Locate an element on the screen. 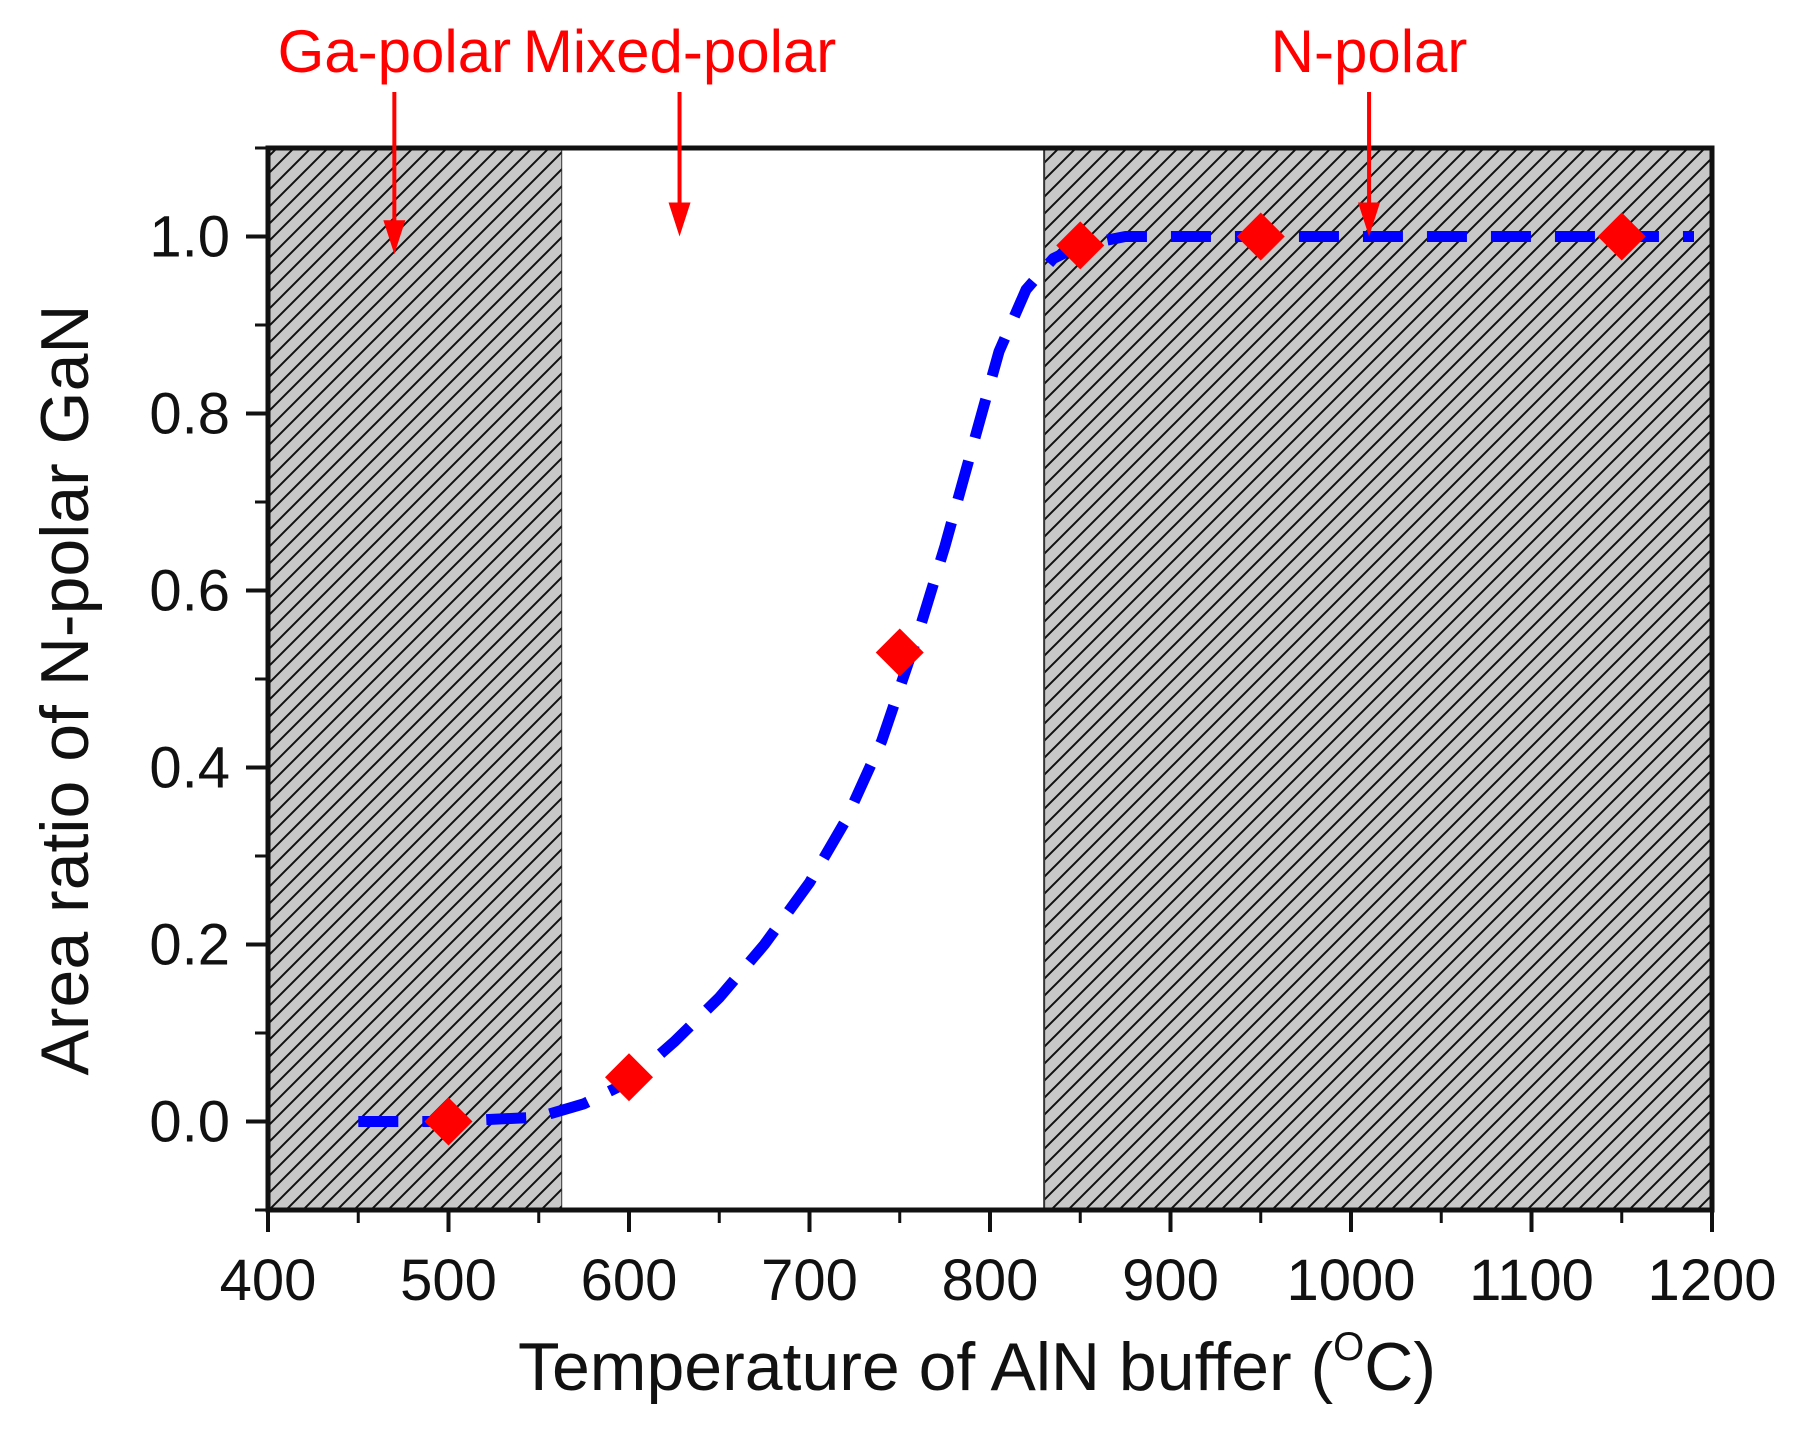 This screenshot has width=1794, height=1430. annotation-mixed-polar: Mixed-polar is located at coordinates (679, 127).